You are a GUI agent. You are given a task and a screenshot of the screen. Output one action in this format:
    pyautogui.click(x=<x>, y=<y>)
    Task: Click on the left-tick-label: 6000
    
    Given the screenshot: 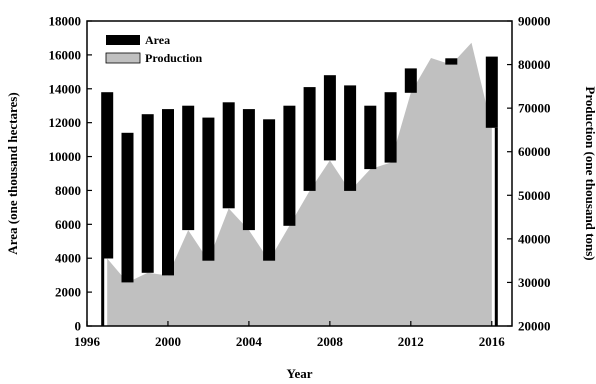 What is the action you would take?
    pyautogui.click(x=68, y=224)
    